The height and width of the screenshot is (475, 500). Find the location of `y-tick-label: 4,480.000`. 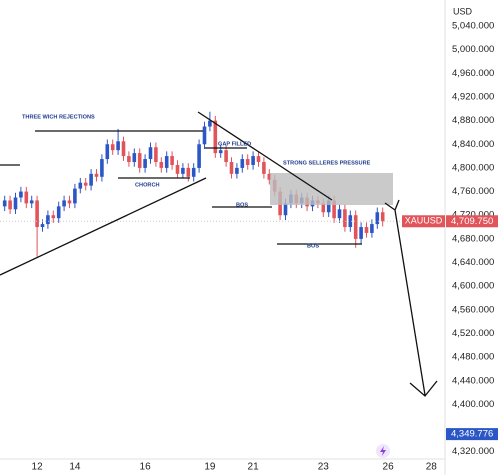

y-tick-label: 4,480.000 is located at coordinates (473, 357).